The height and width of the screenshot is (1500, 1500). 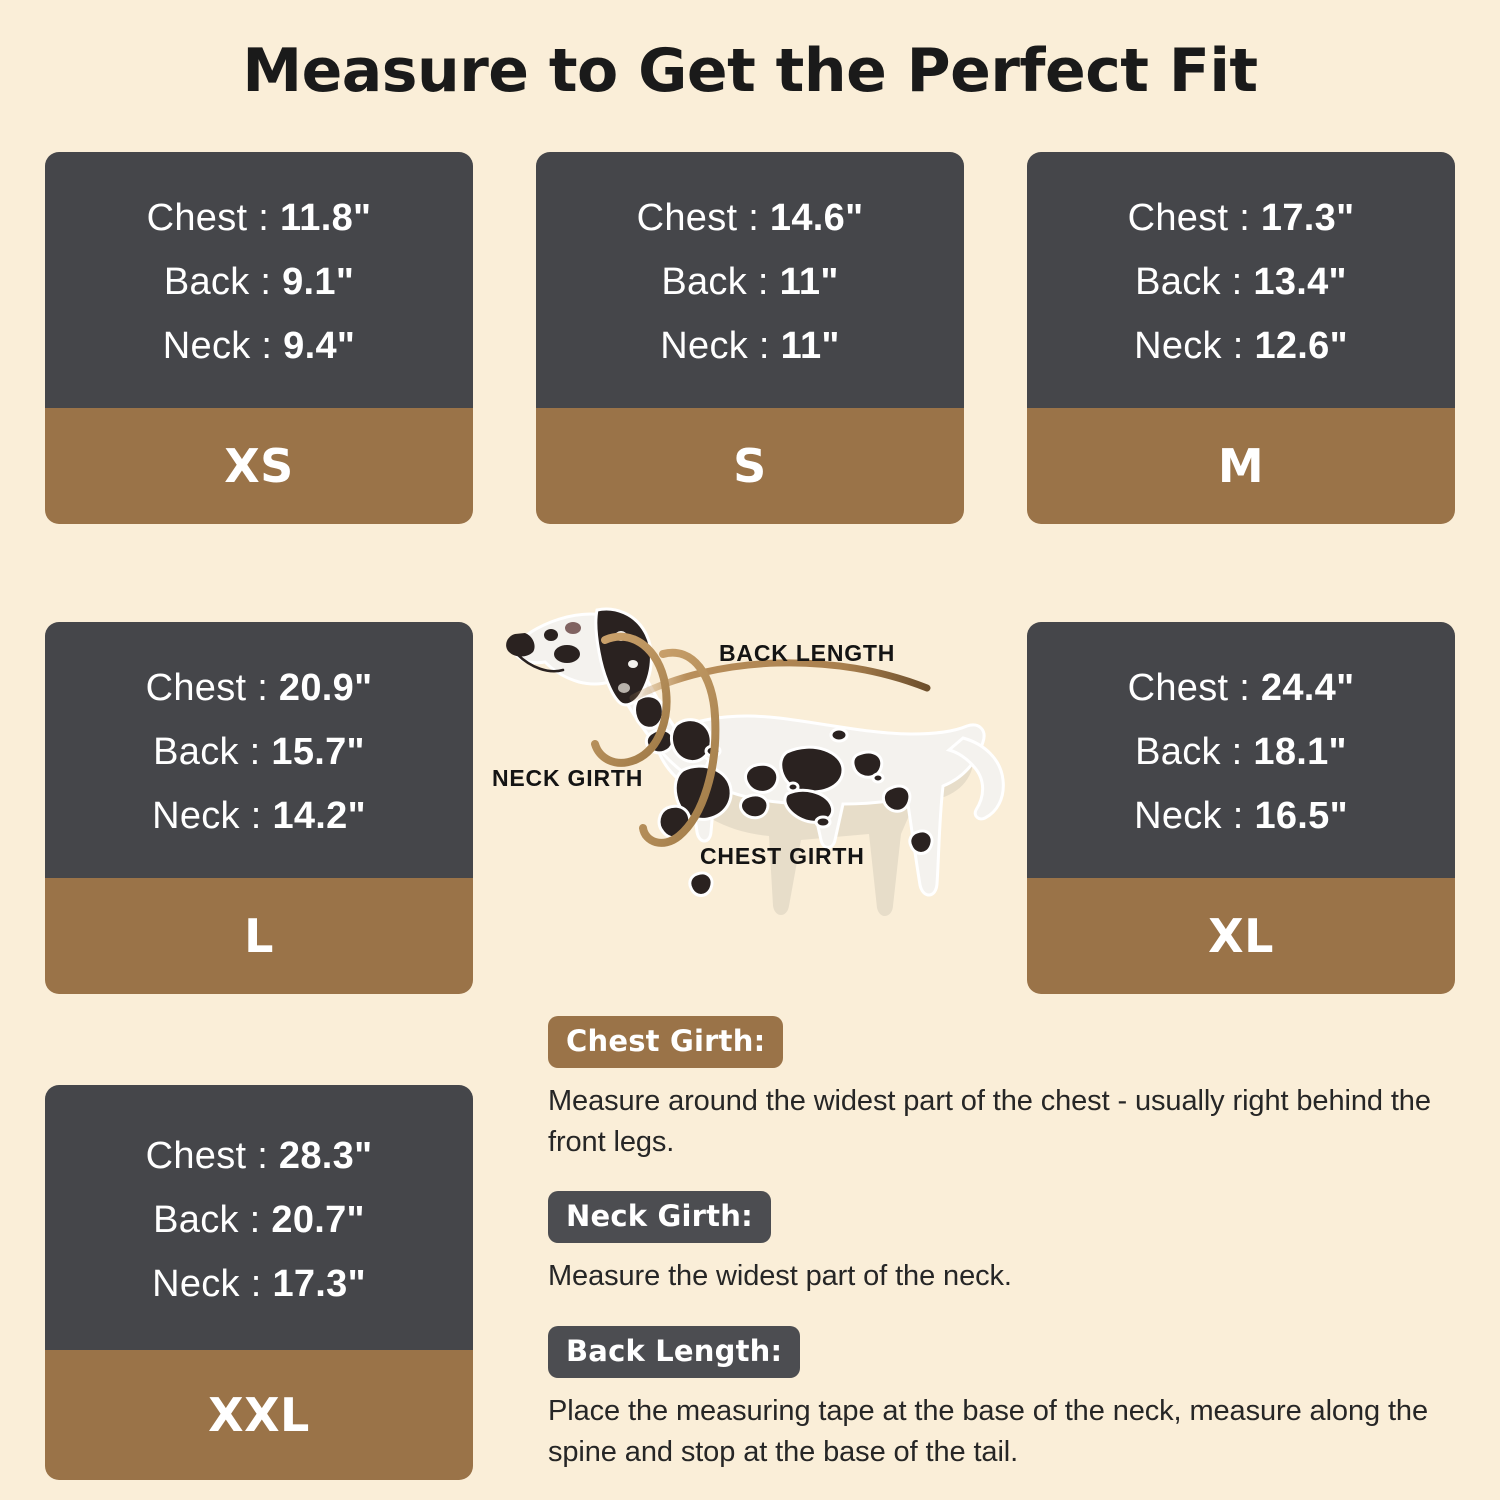 What do you see at coordinates (1300, 752) in the screenshot?
I see `spec-back-value: 18.1"` at bounding box center [1300, 752].